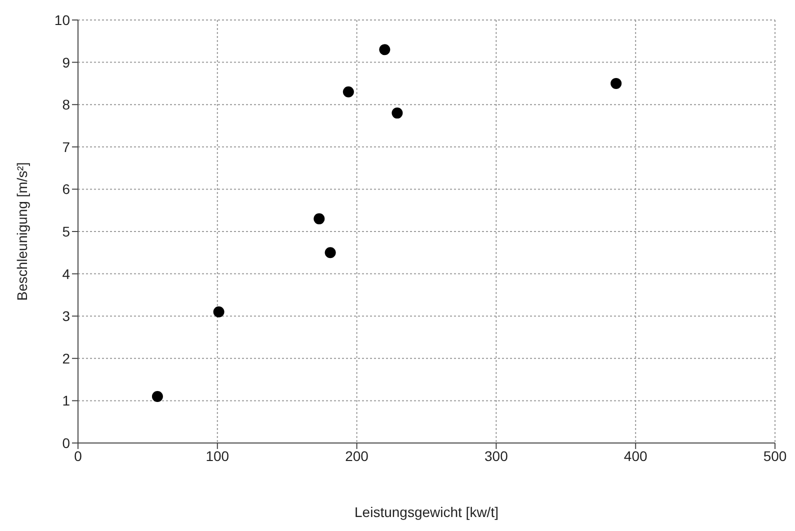  Describe the element at coordinates (66, 146) in the screenshot. I see `y-tick-label: 7` at that location.